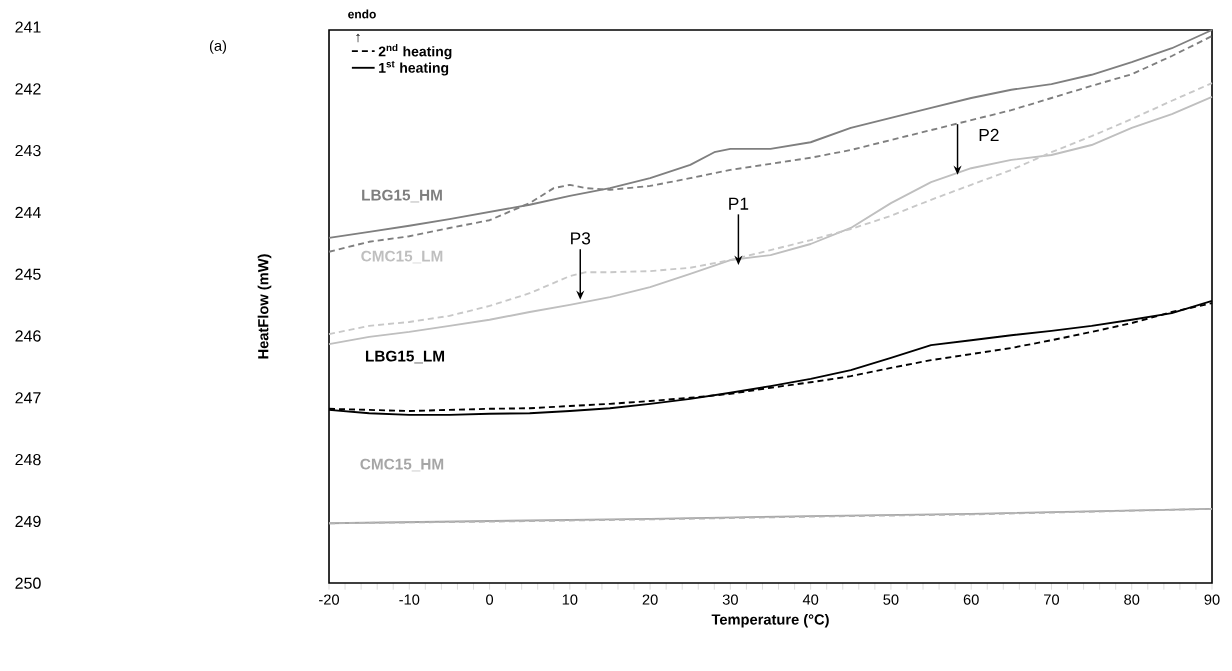 Image resolution: width=1232 pixels, height=671 pixels. Describe the element at coordinates (28, 212) in the screenshot. I see `text: 244` at that location.